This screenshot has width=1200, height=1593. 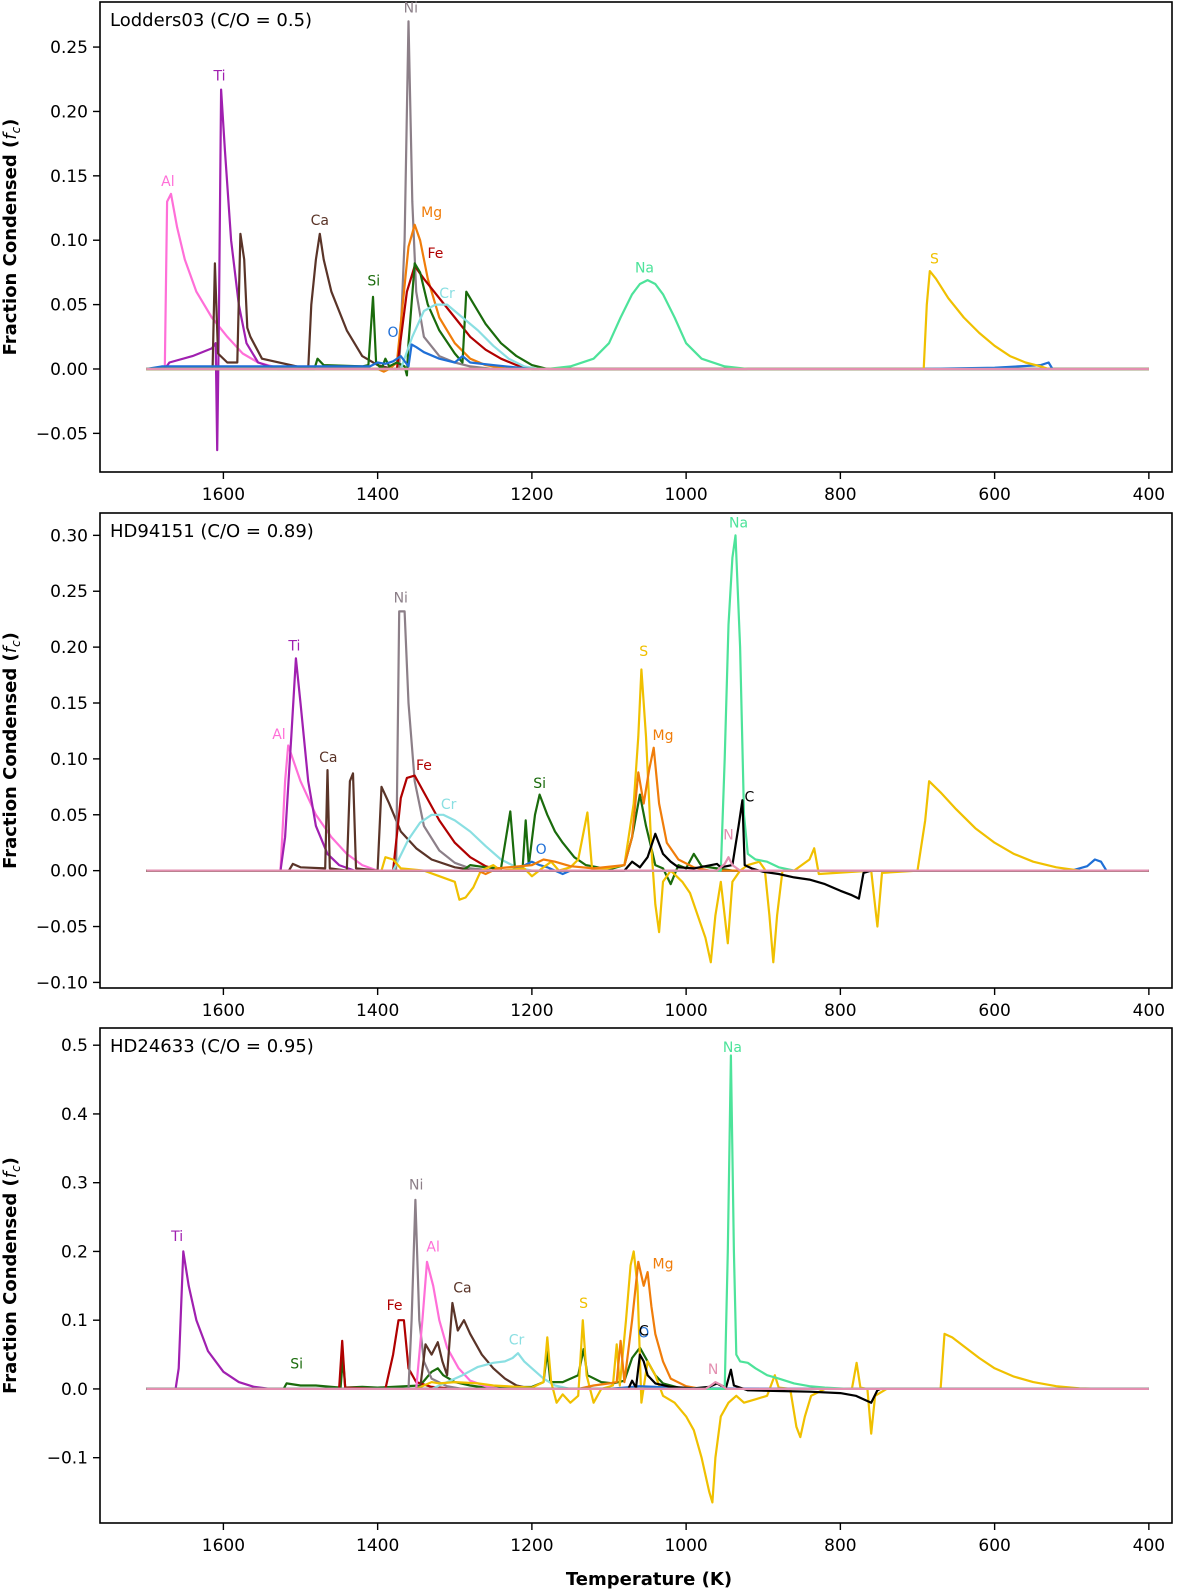 I want to click on panel-title: HD24633 (C/O = 0.95), so click(x=212, y=1046).